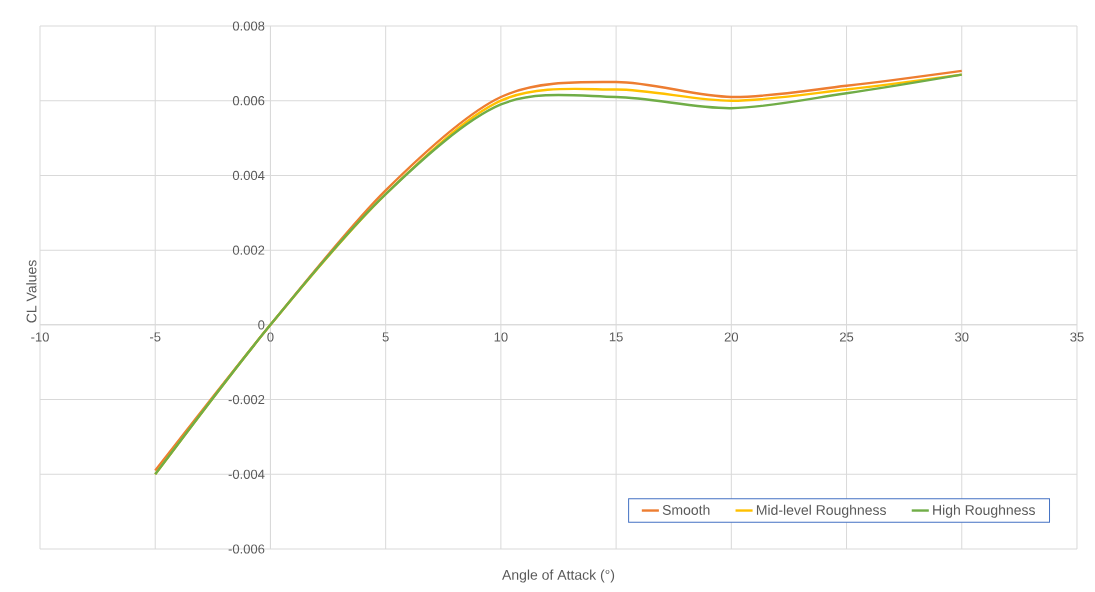 The height and width of the screenshot is (592, 1095). What do you see at coordinates (40, 337) in the screenshot?
I see `x-tick-label: -10` at bounding box center [40, 337].